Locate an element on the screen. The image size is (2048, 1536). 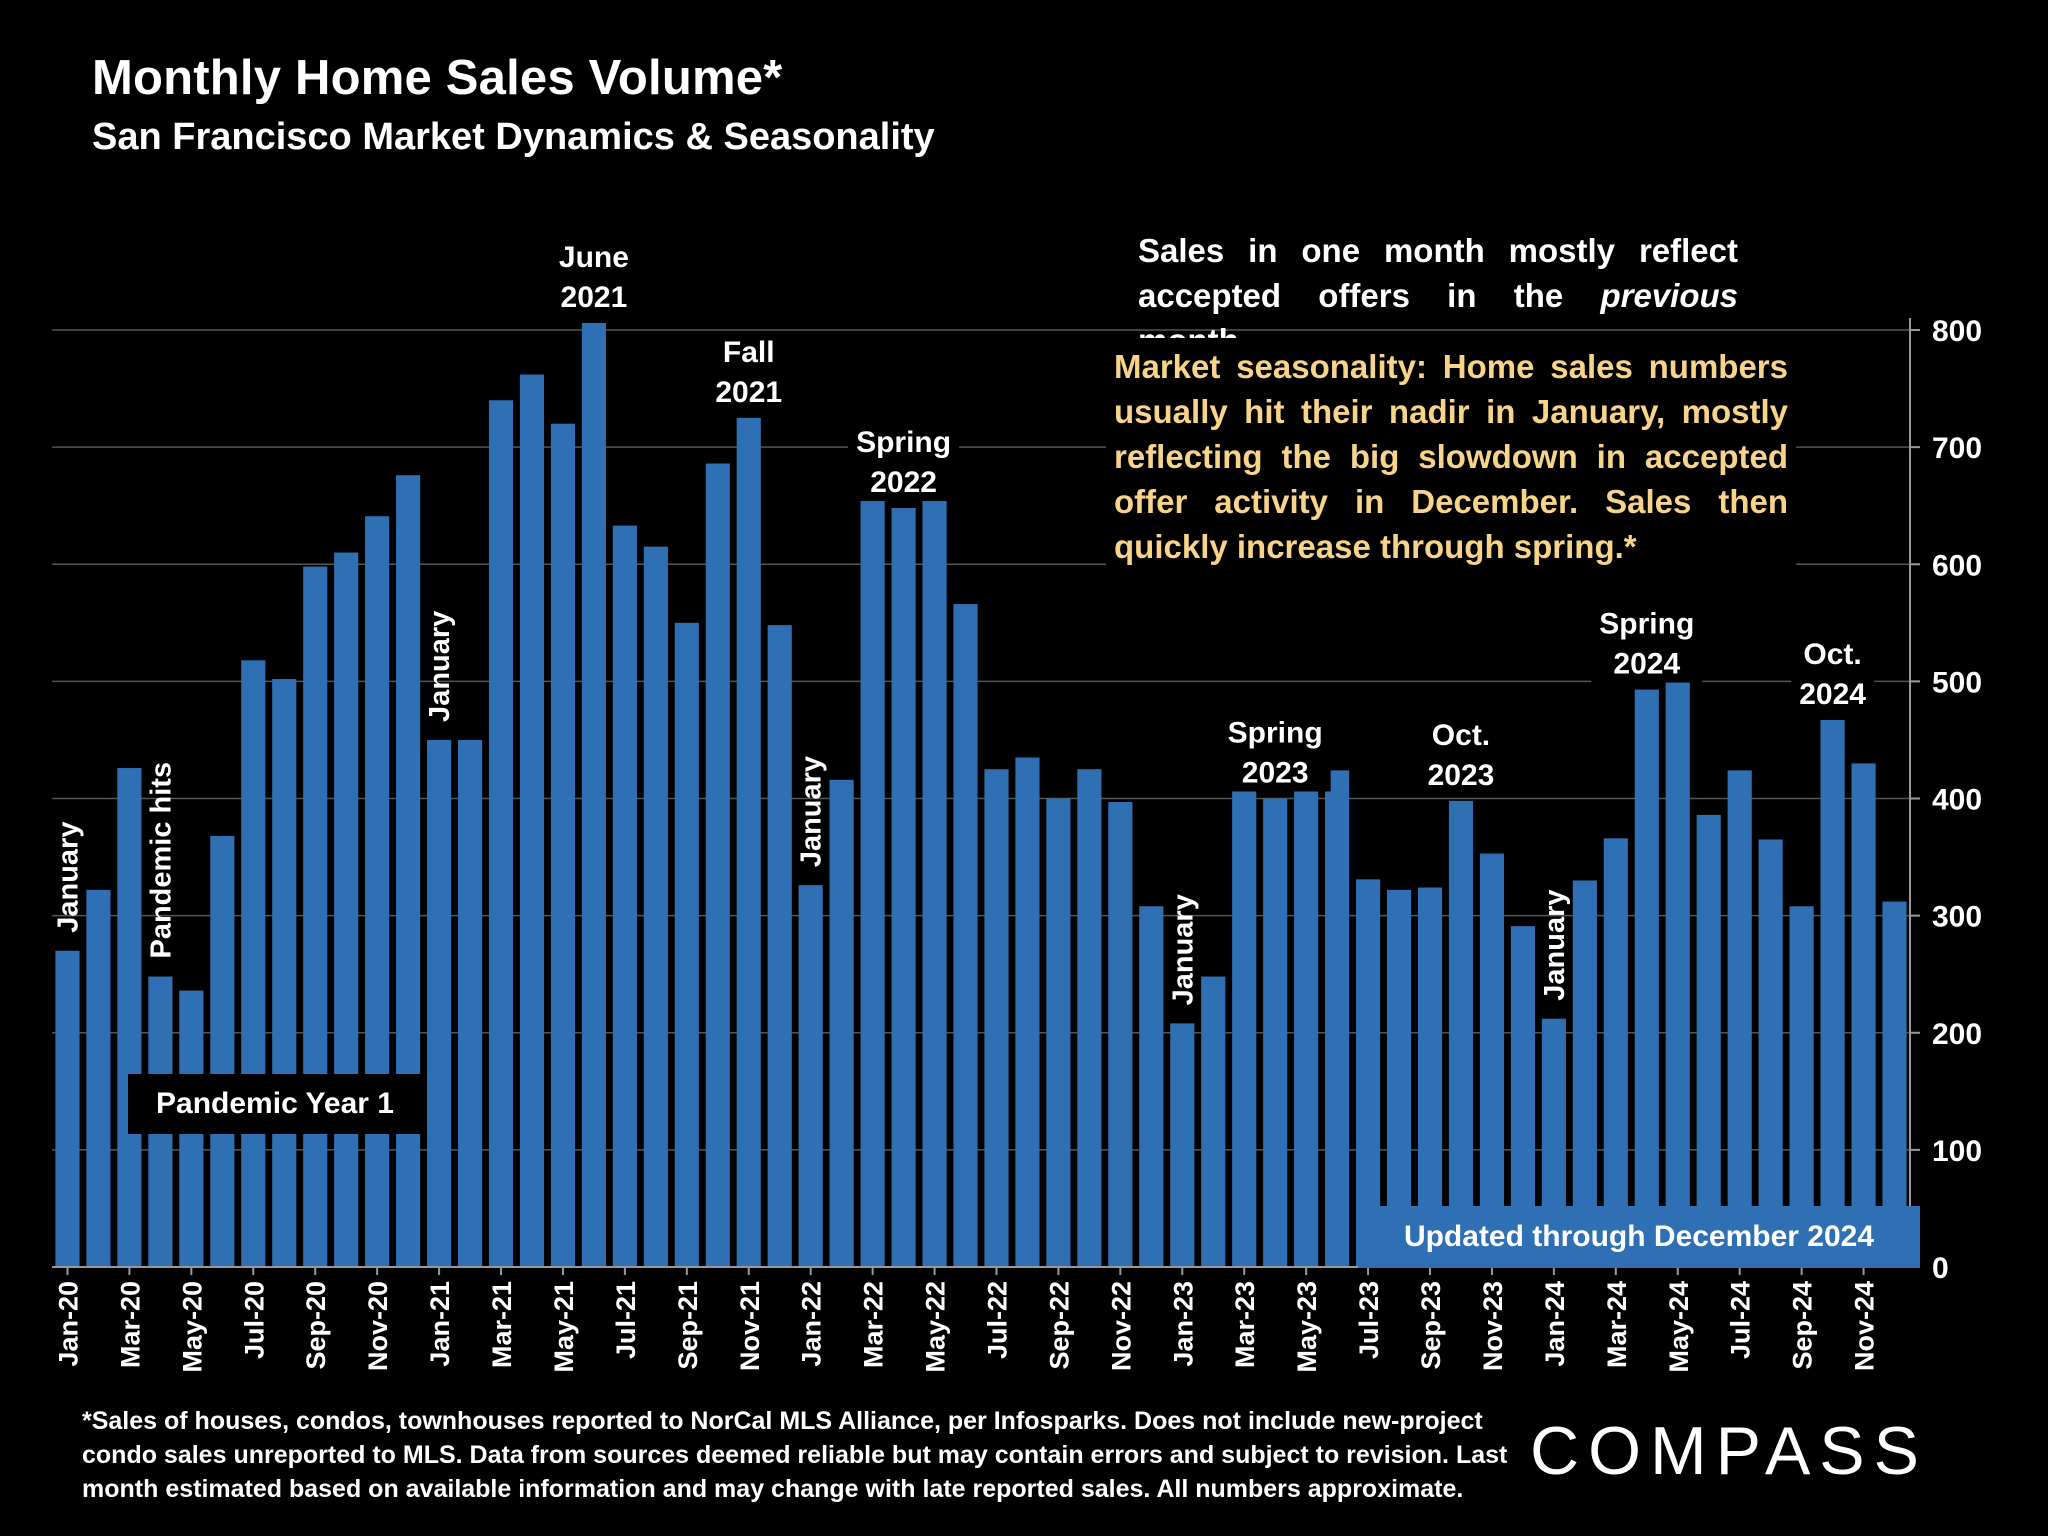
x-tick-label: Sep-21 is located at coordinates (688, 1325).